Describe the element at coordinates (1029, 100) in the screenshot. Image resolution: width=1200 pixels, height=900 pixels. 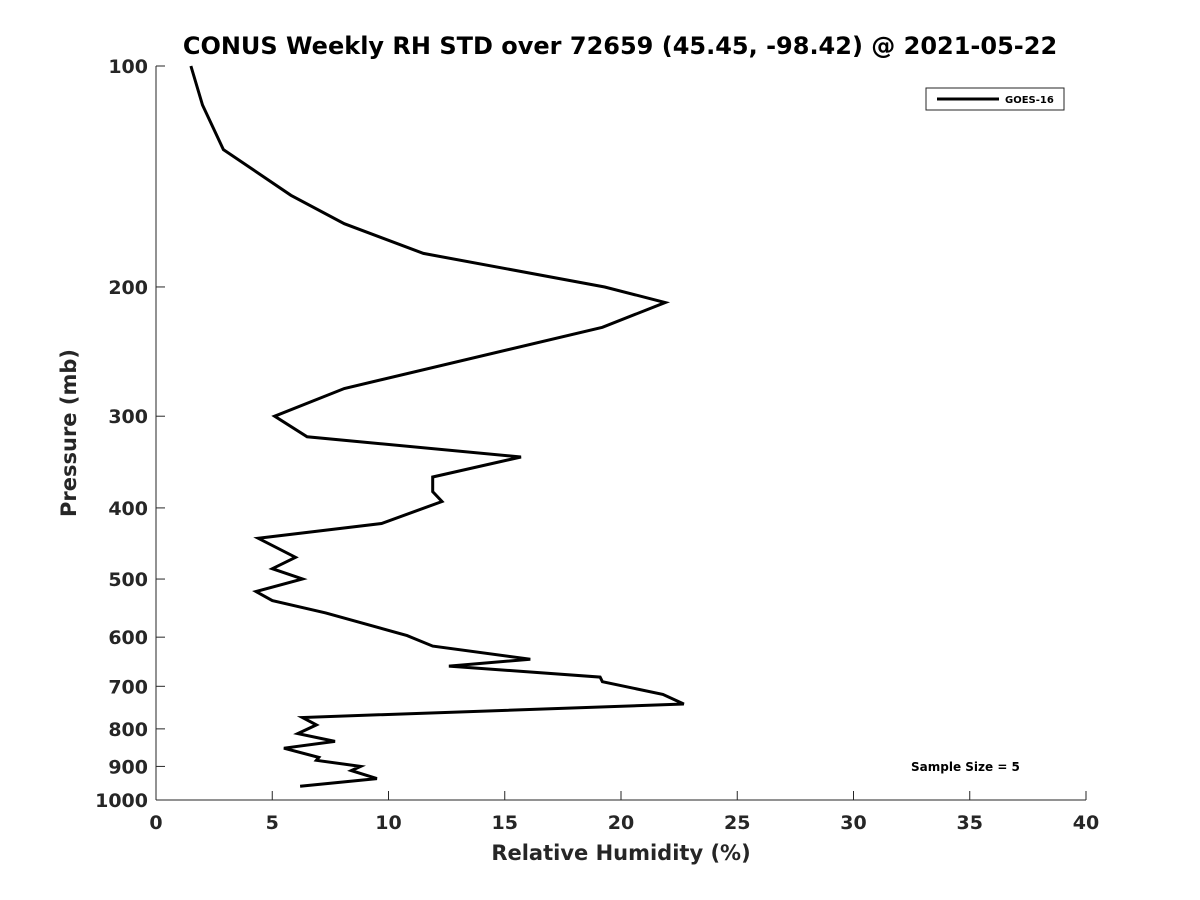
I see `legend-label-goes-16: GOES-16` at that location.